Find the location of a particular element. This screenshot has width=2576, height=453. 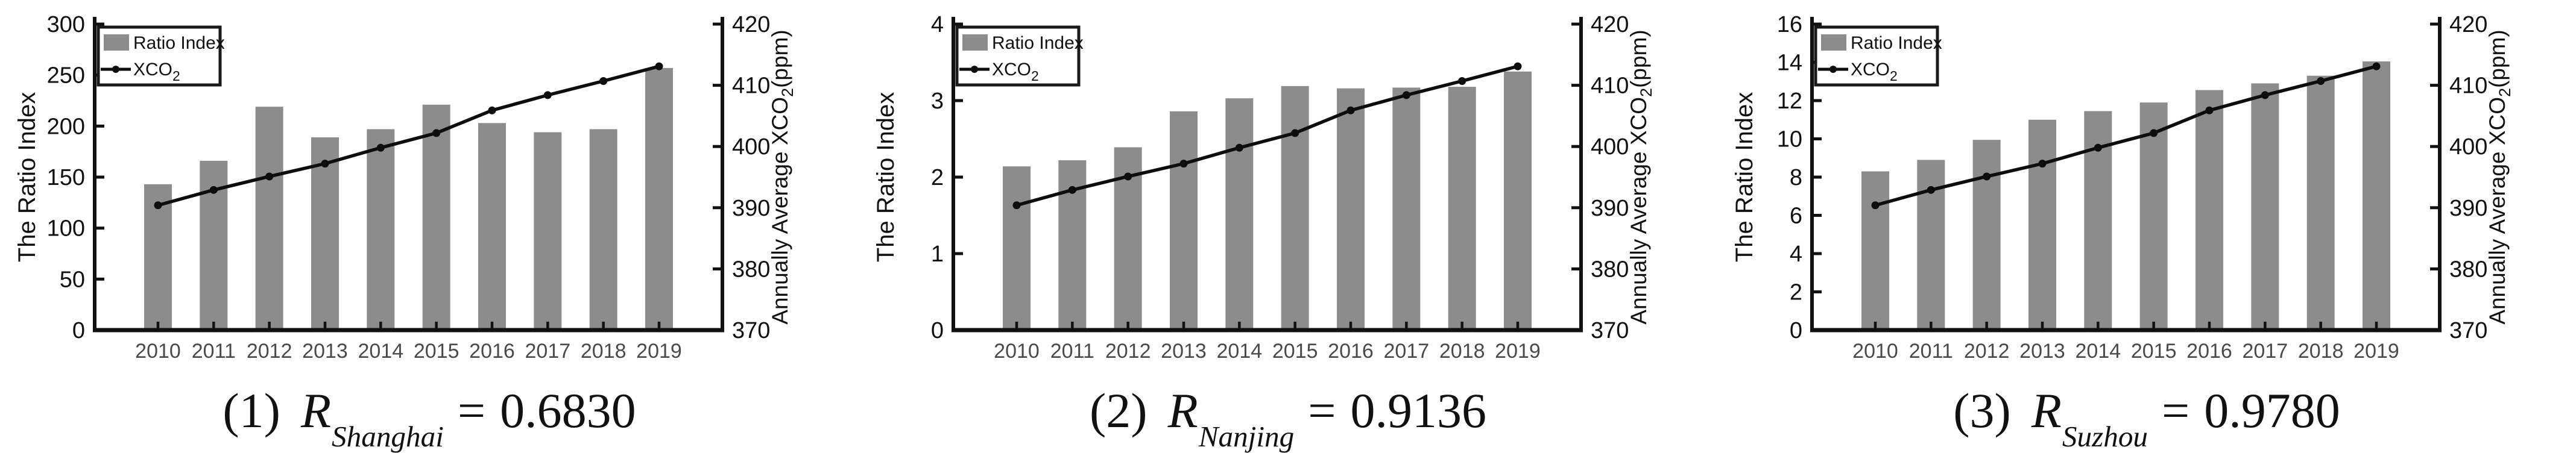

left-tick-label: 200 is located at coordinates (66, 127).